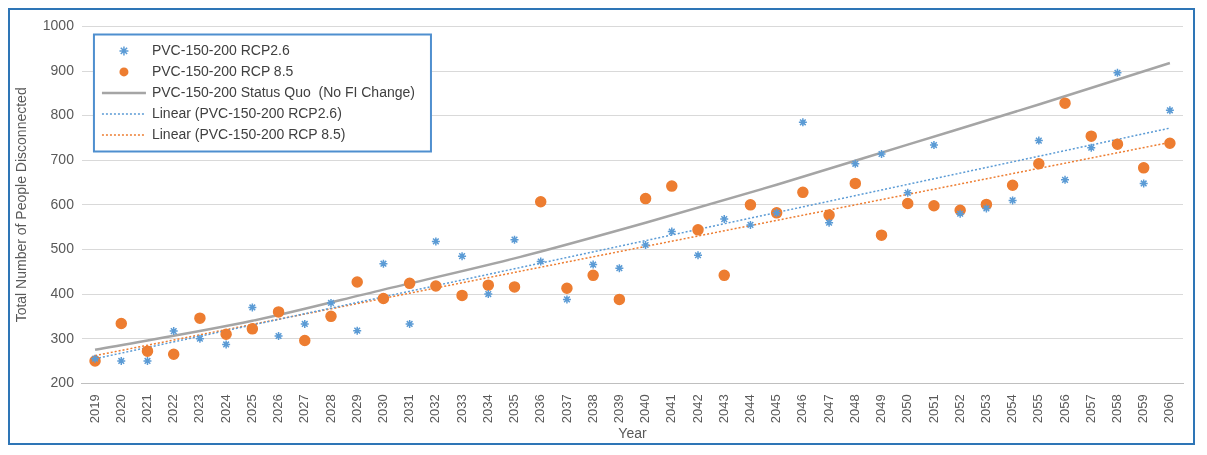 This screenshot has height=455, width=1207. Describe the element at coordinates (21, 205) in the screenshot. I see `y-axis-title: Total Number of People Disconnected` at that location.